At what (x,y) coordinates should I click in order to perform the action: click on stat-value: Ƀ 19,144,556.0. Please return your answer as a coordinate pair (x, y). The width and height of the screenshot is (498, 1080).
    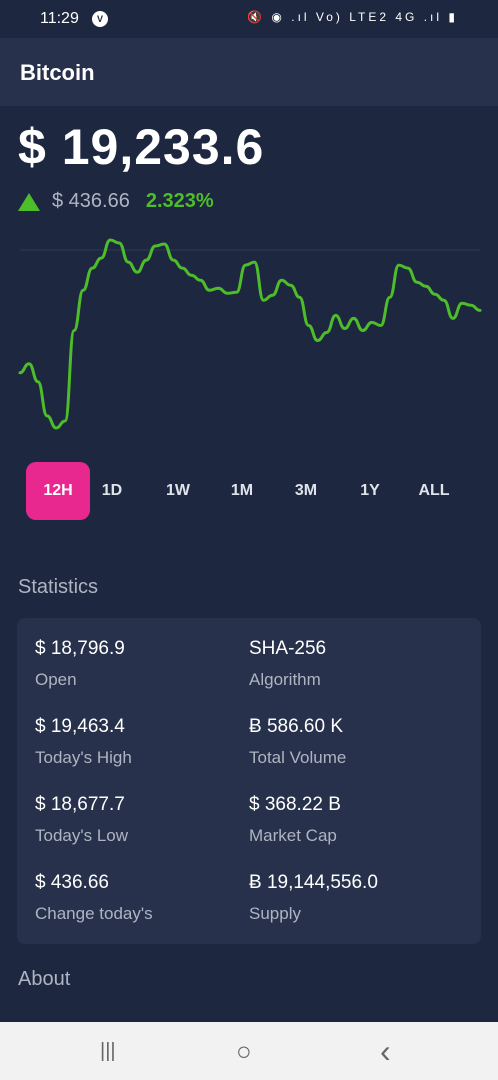
    Looking at the image, I should click on (313, 882).